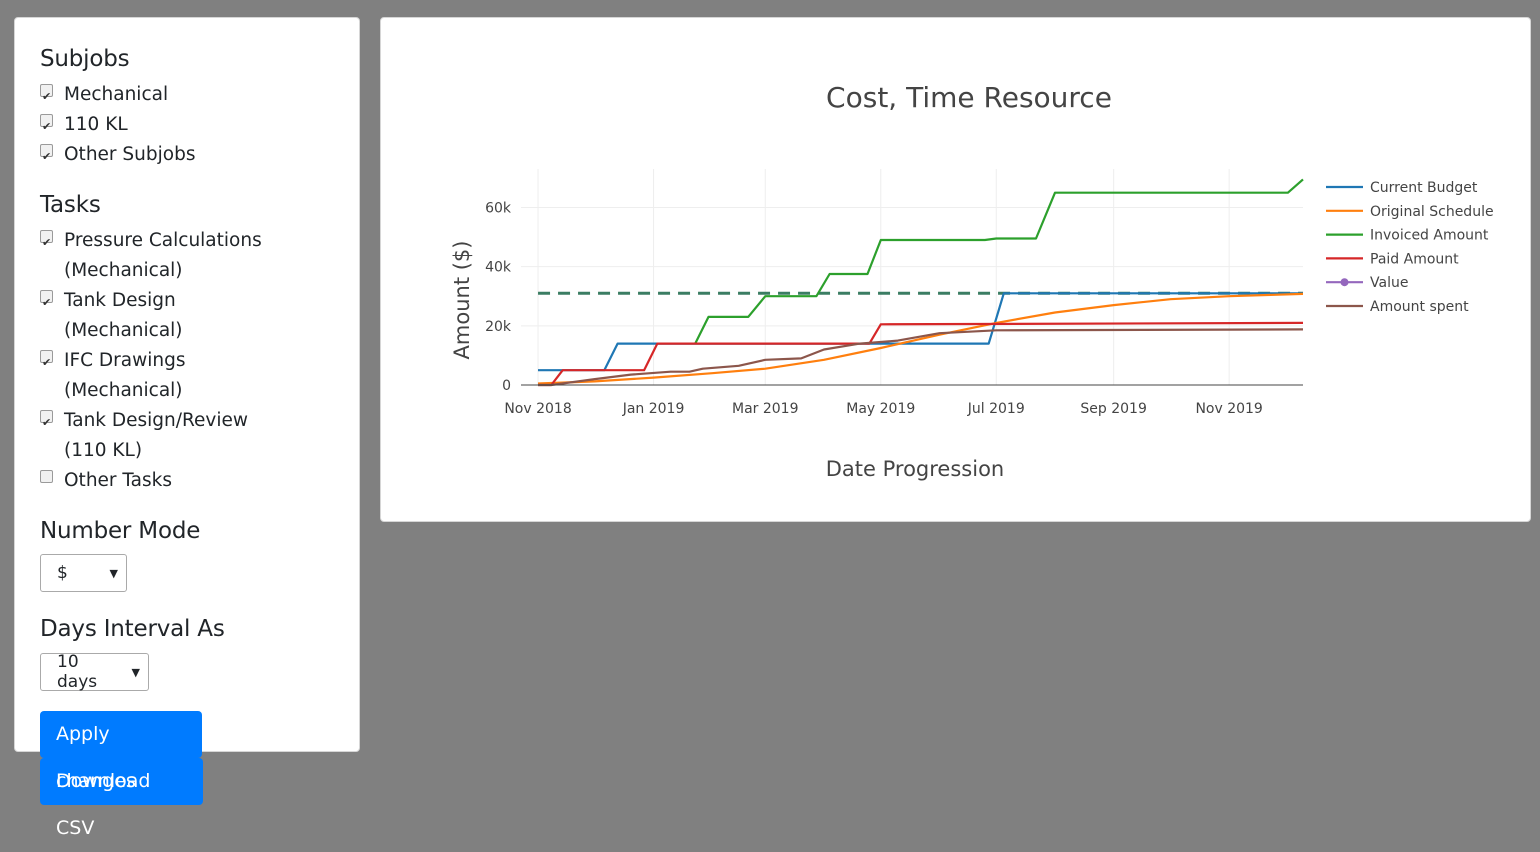 This screenshot has height=852, width=1540. Describe the element at coordinates (506, 386) in the screenshot. I see `y-tick-label: 0` at that location.